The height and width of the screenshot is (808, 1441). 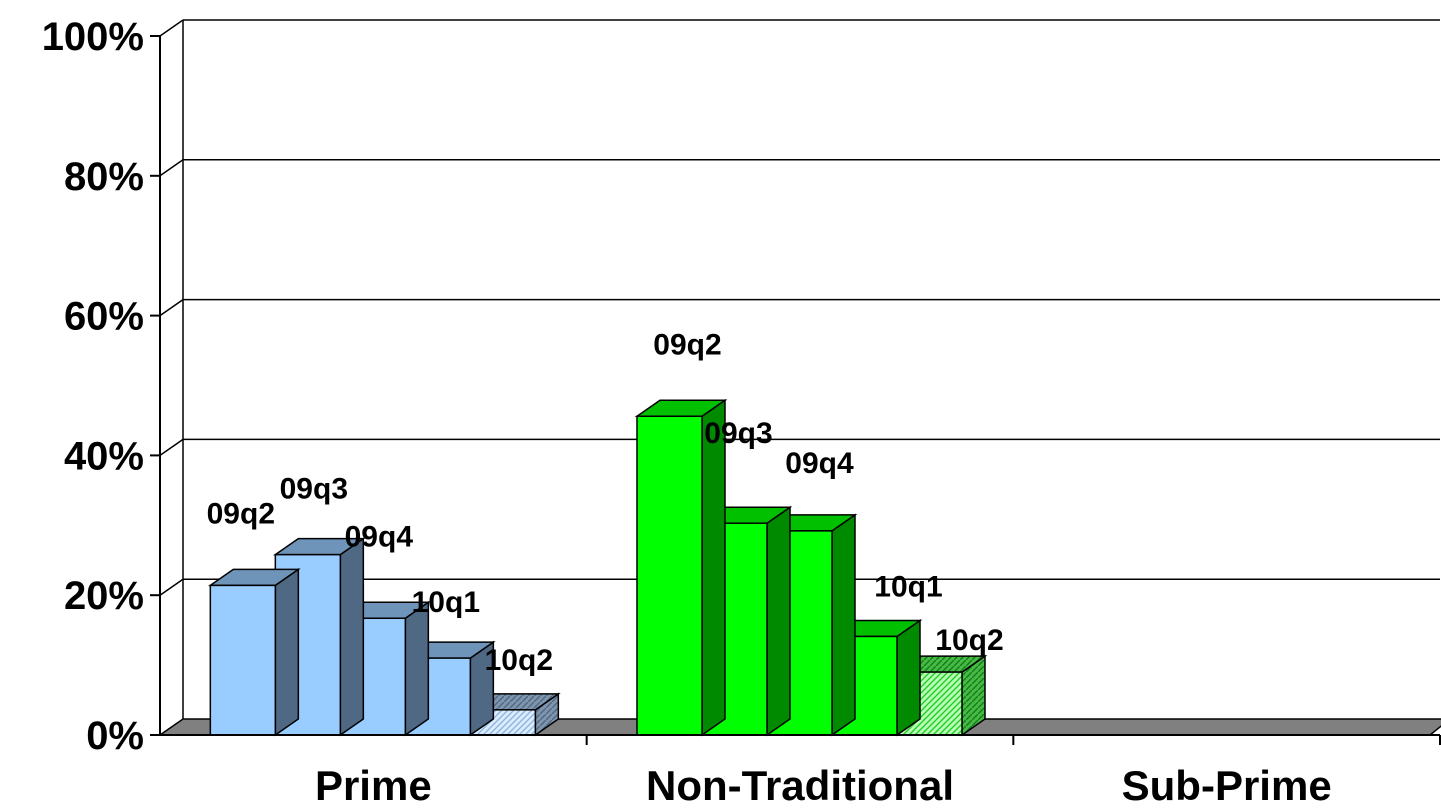 What do you see at coordinates (93, 37) in the screenshot?
I see `y-tick-label: 100%` at bounding box center [93, 37].